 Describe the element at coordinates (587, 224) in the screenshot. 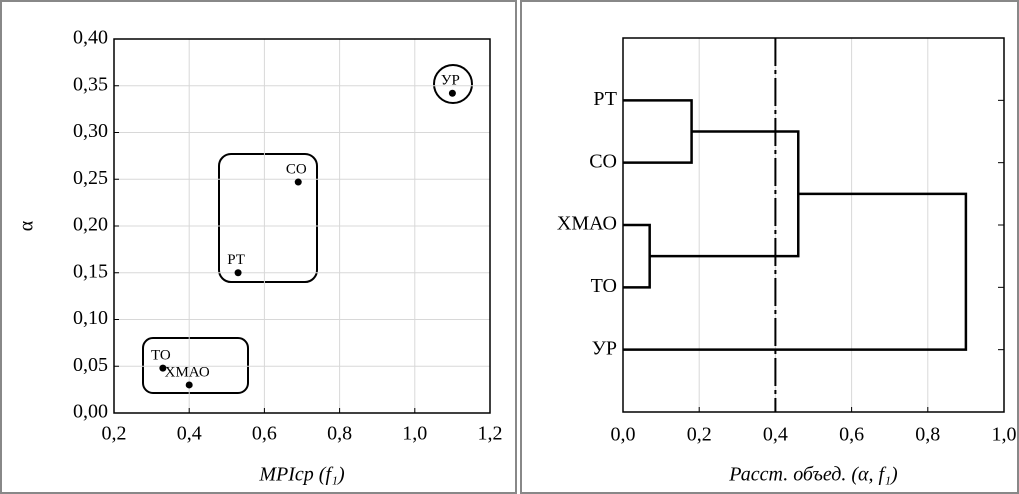

I see `leaf-label: ХМАО` at that location.